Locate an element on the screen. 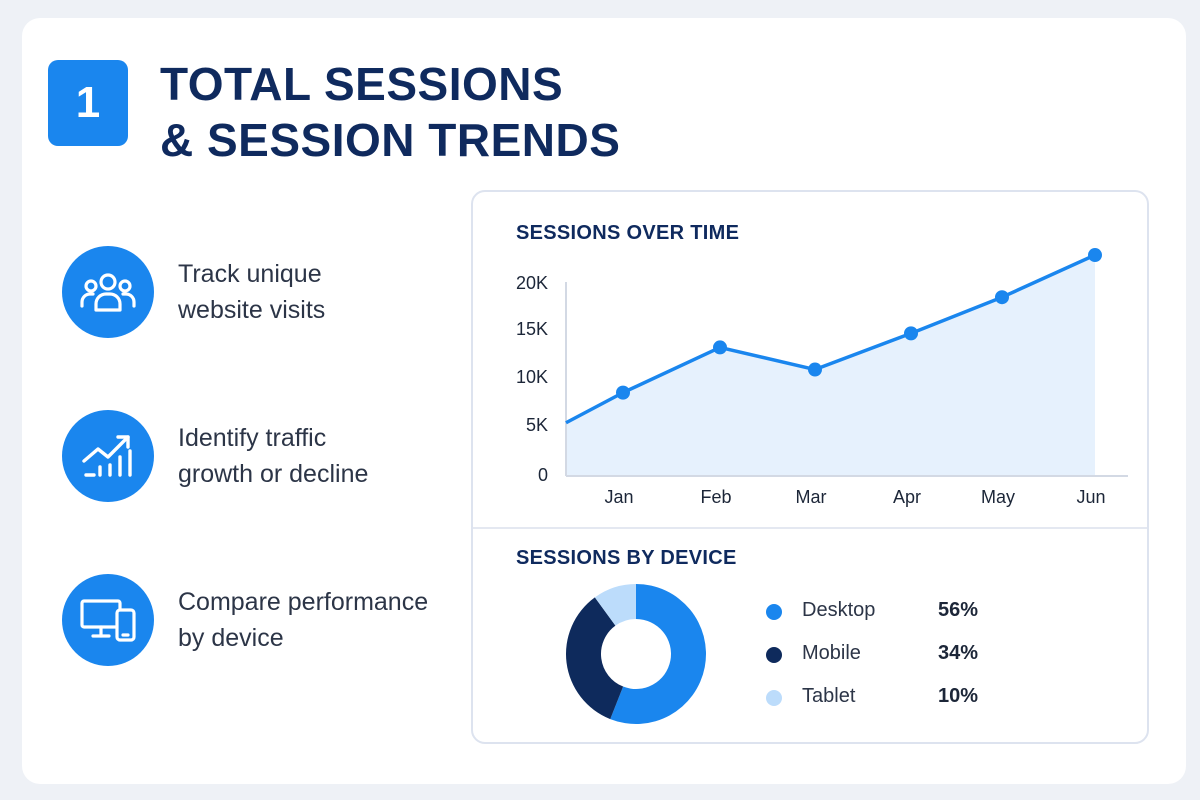  legend-label: Mobile is located at coordinates (831, 653).